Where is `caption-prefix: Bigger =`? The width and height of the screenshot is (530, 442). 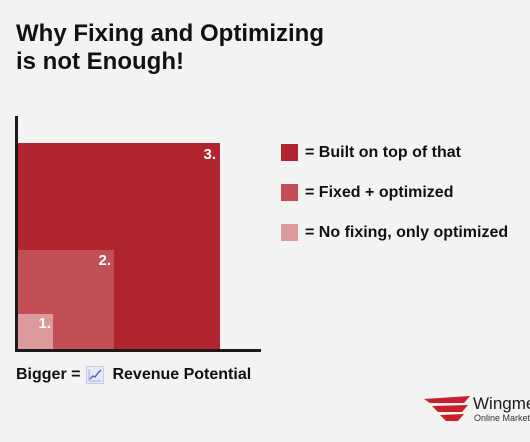 caption-prefix: Bigger = is located at coordinates (48, 374).